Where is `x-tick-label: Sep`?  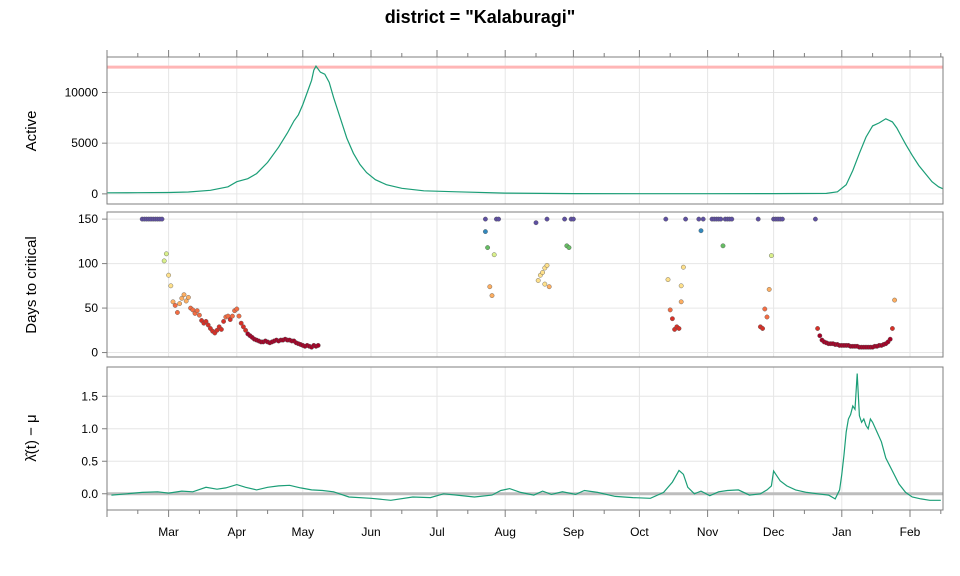
x-tick-label: Sep is located at coordinates (574, 532).